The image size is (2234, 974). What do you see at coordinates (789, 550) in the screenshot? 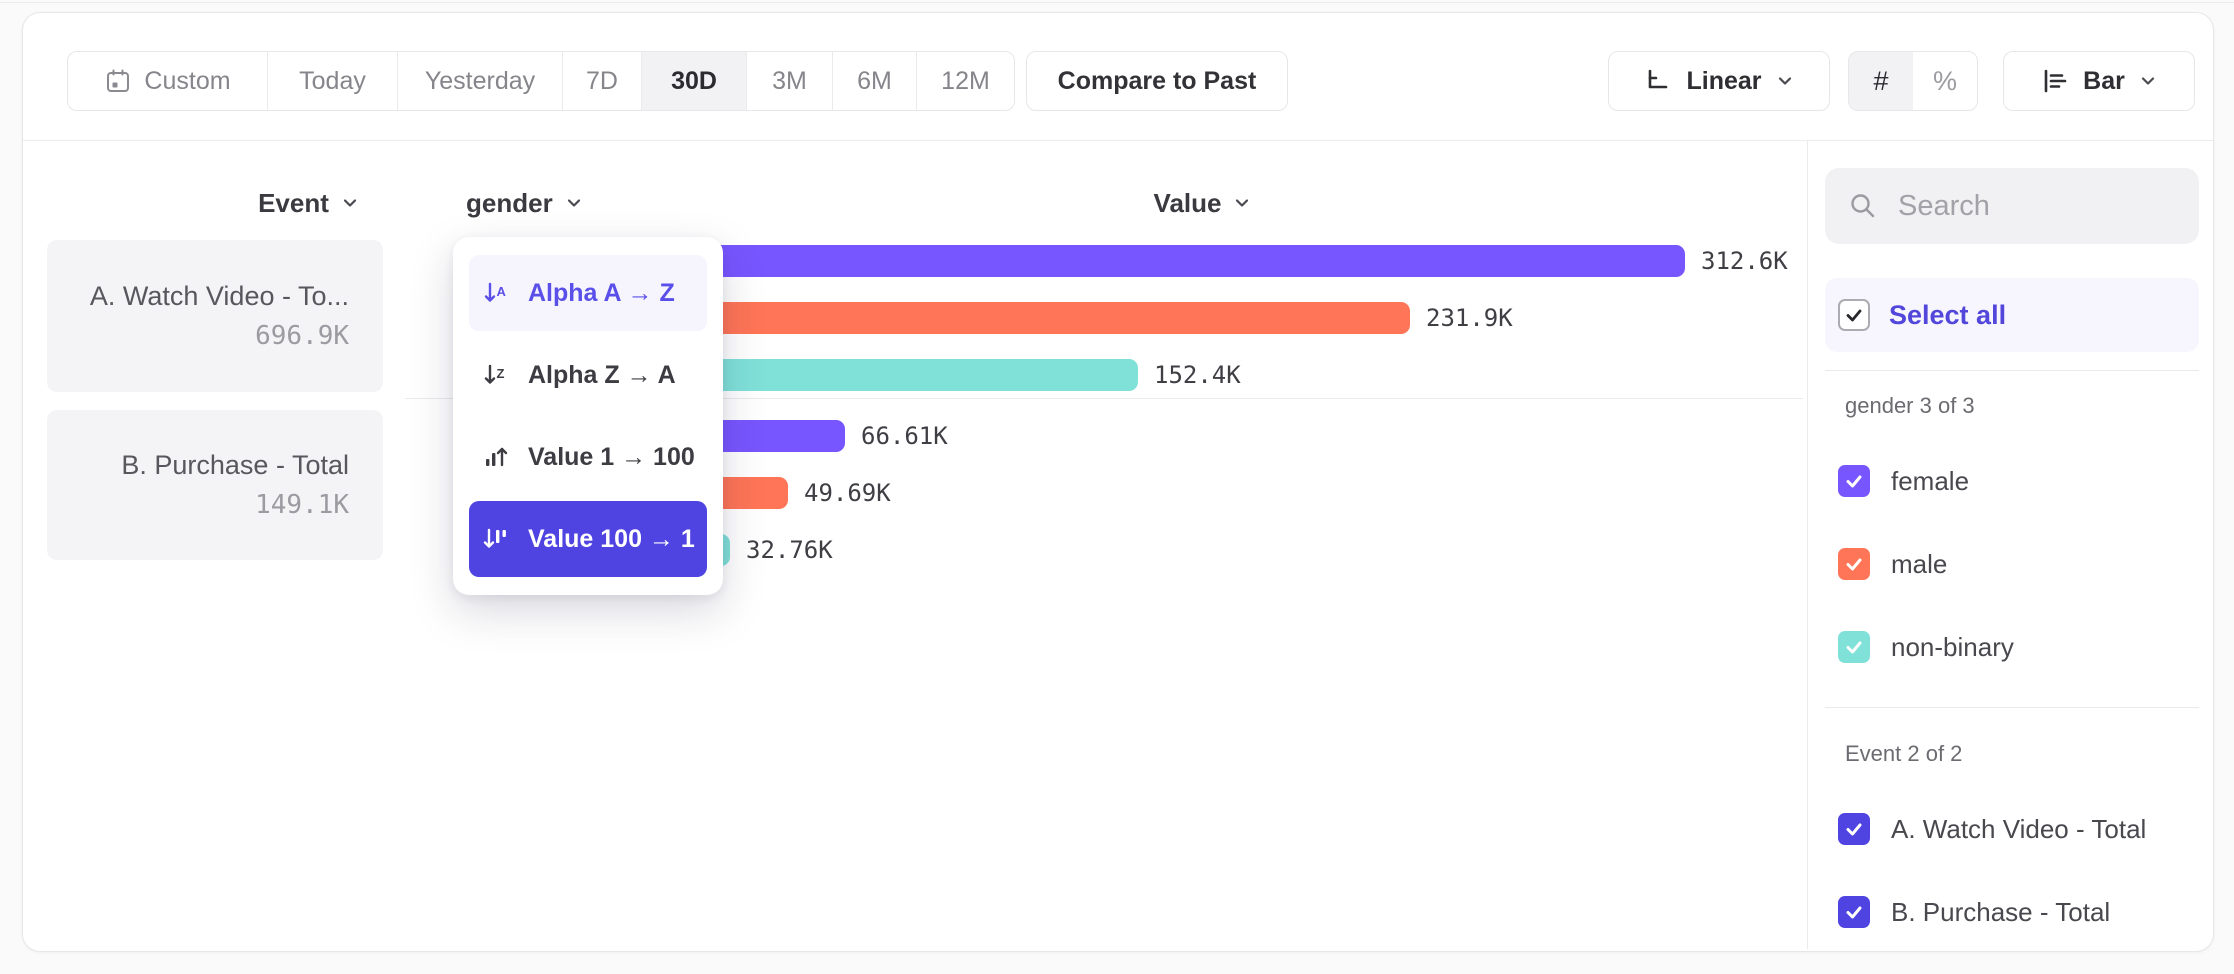
I see `bar-value-label: 32.76K` at bounding box center [789, 550].